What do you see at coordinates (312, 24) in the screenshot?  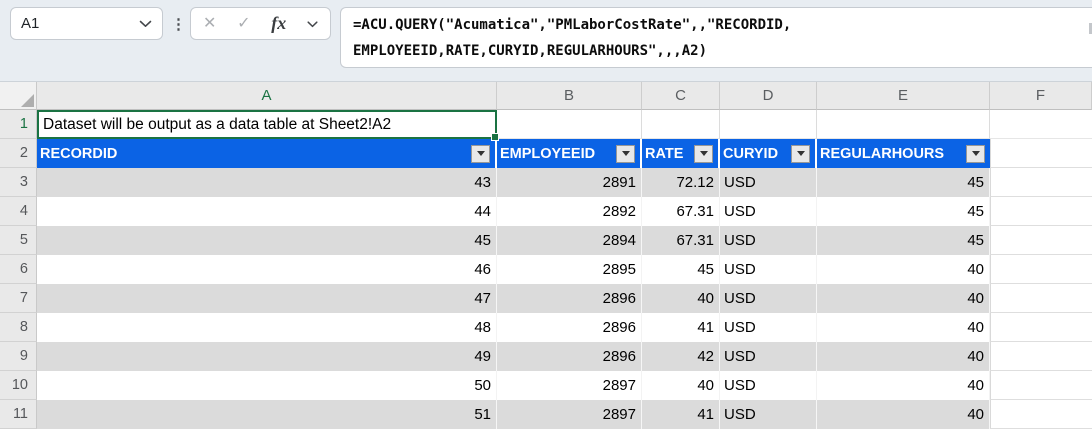 I see `function-chevron-down-icon` at bounding box center [312, 24].